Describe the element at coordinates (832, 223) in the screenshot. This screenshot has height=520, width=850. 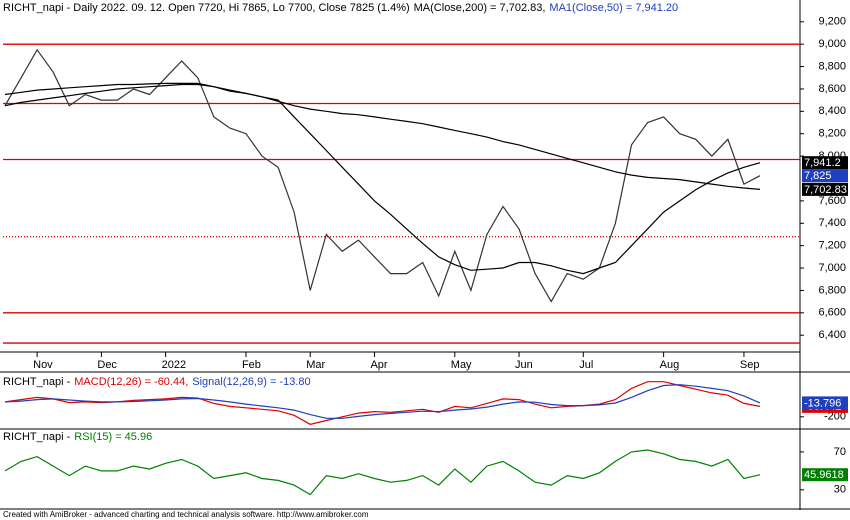
I see `y-tick-label: 7,400` at that location.